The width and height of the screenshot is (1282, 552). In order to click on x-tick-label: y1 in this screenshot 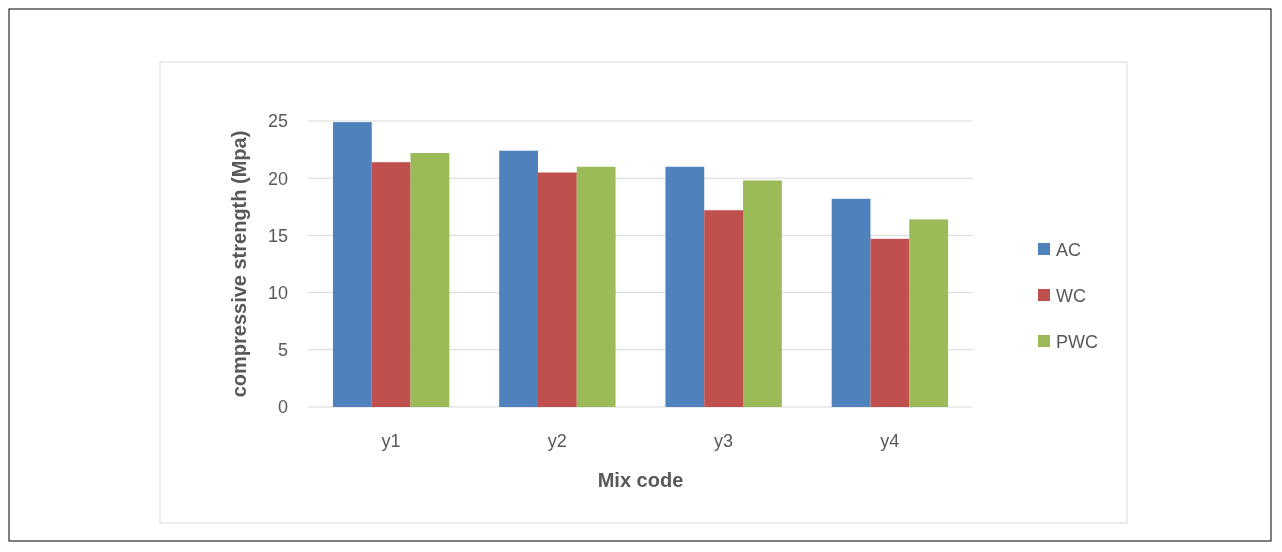, I will do `click(391, 441)`.